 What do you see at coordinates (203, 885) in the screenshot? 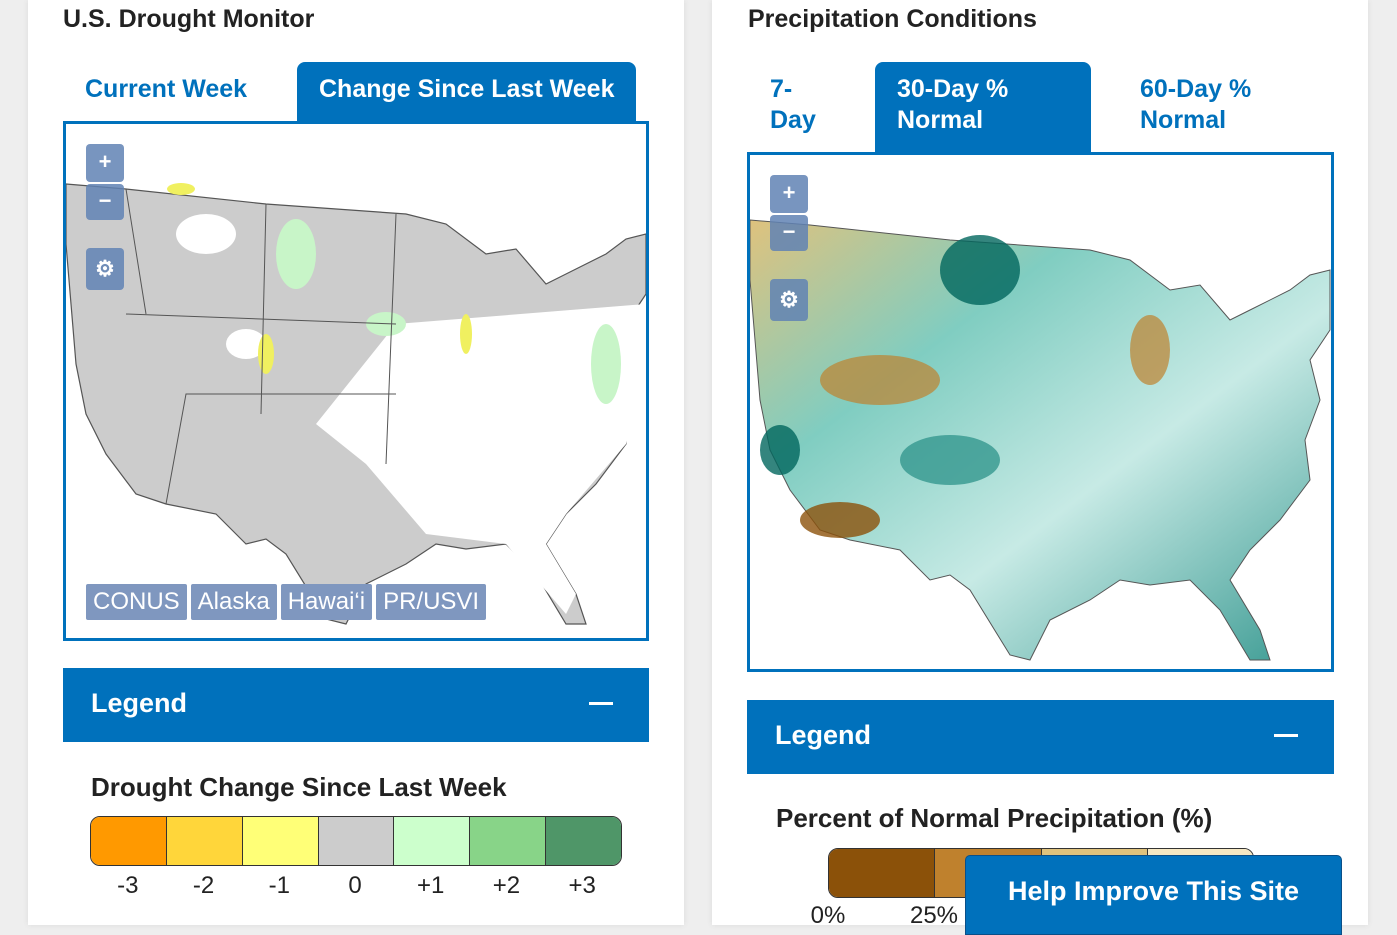
I see `tick-label: -2` at bounding box center [203, 885].